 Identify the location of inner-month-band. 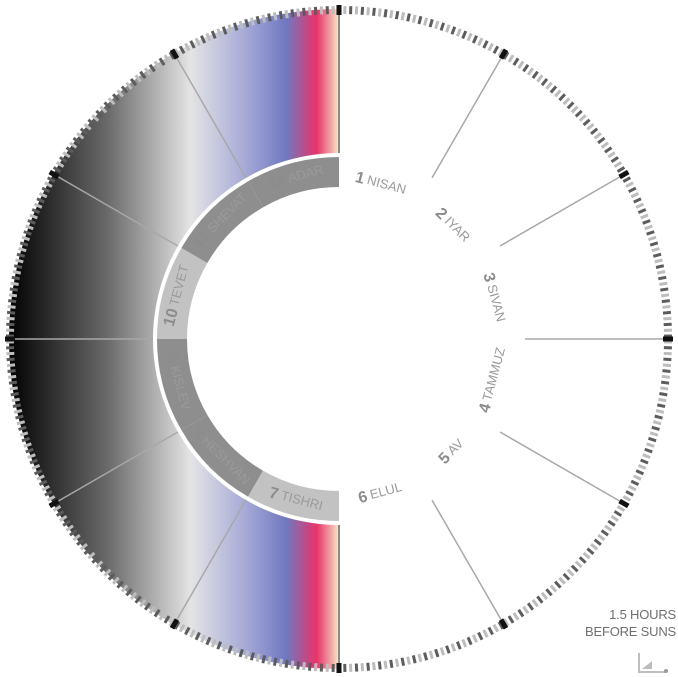
(248, 339).